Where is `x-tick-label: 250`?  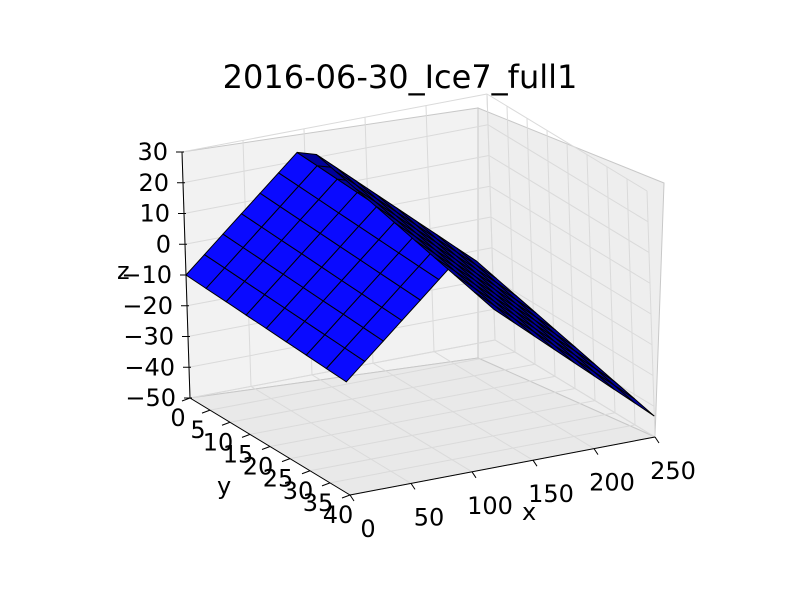
x-tick-label: 250 is located at coordinates (673, 471).